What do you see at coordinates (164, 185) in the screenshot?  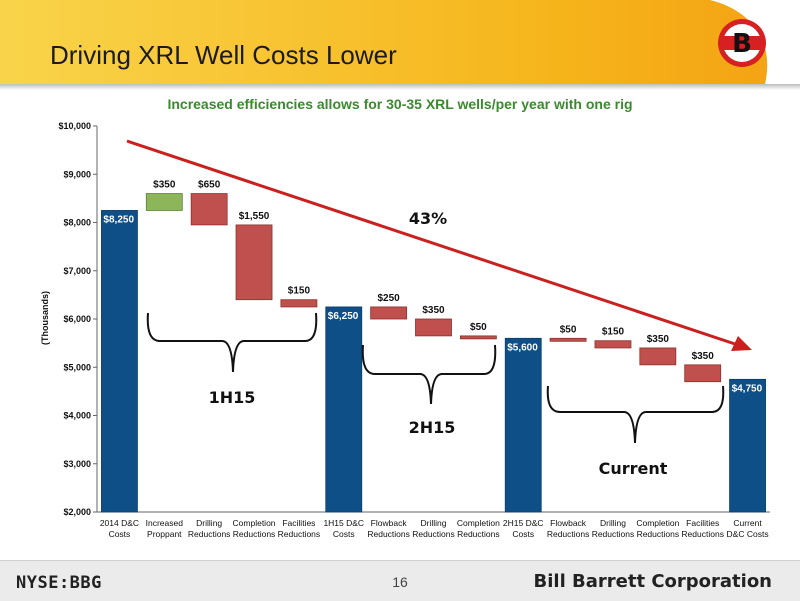 I see `data-label-1: $350` at bounding box center [164, 185].